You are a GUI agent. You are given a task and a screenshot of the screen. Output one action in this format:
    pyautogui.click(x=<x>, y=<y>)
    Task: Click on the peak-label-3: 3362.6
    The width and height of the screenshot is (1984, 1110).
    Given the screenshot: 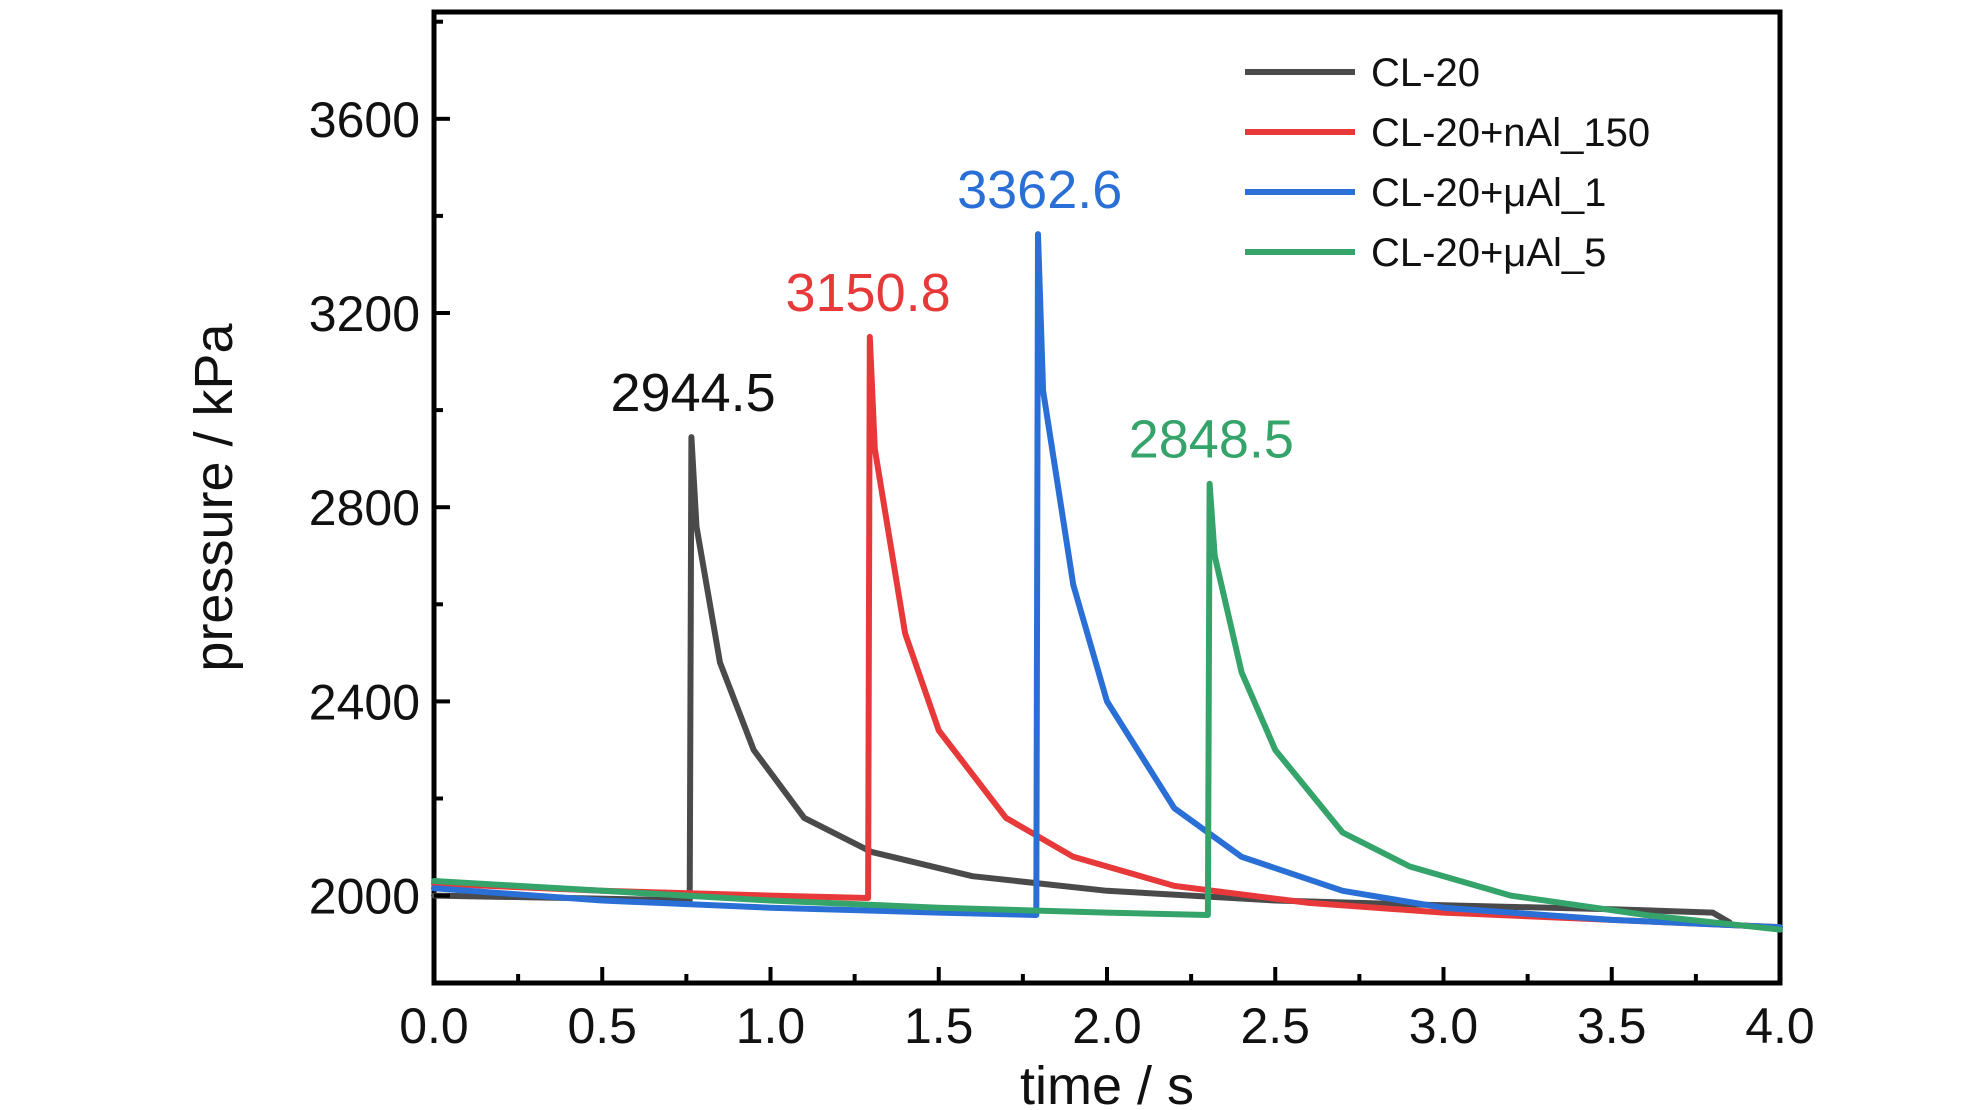 What is the action you would take?
    pyautogui.click(x=1039, y=190)
    